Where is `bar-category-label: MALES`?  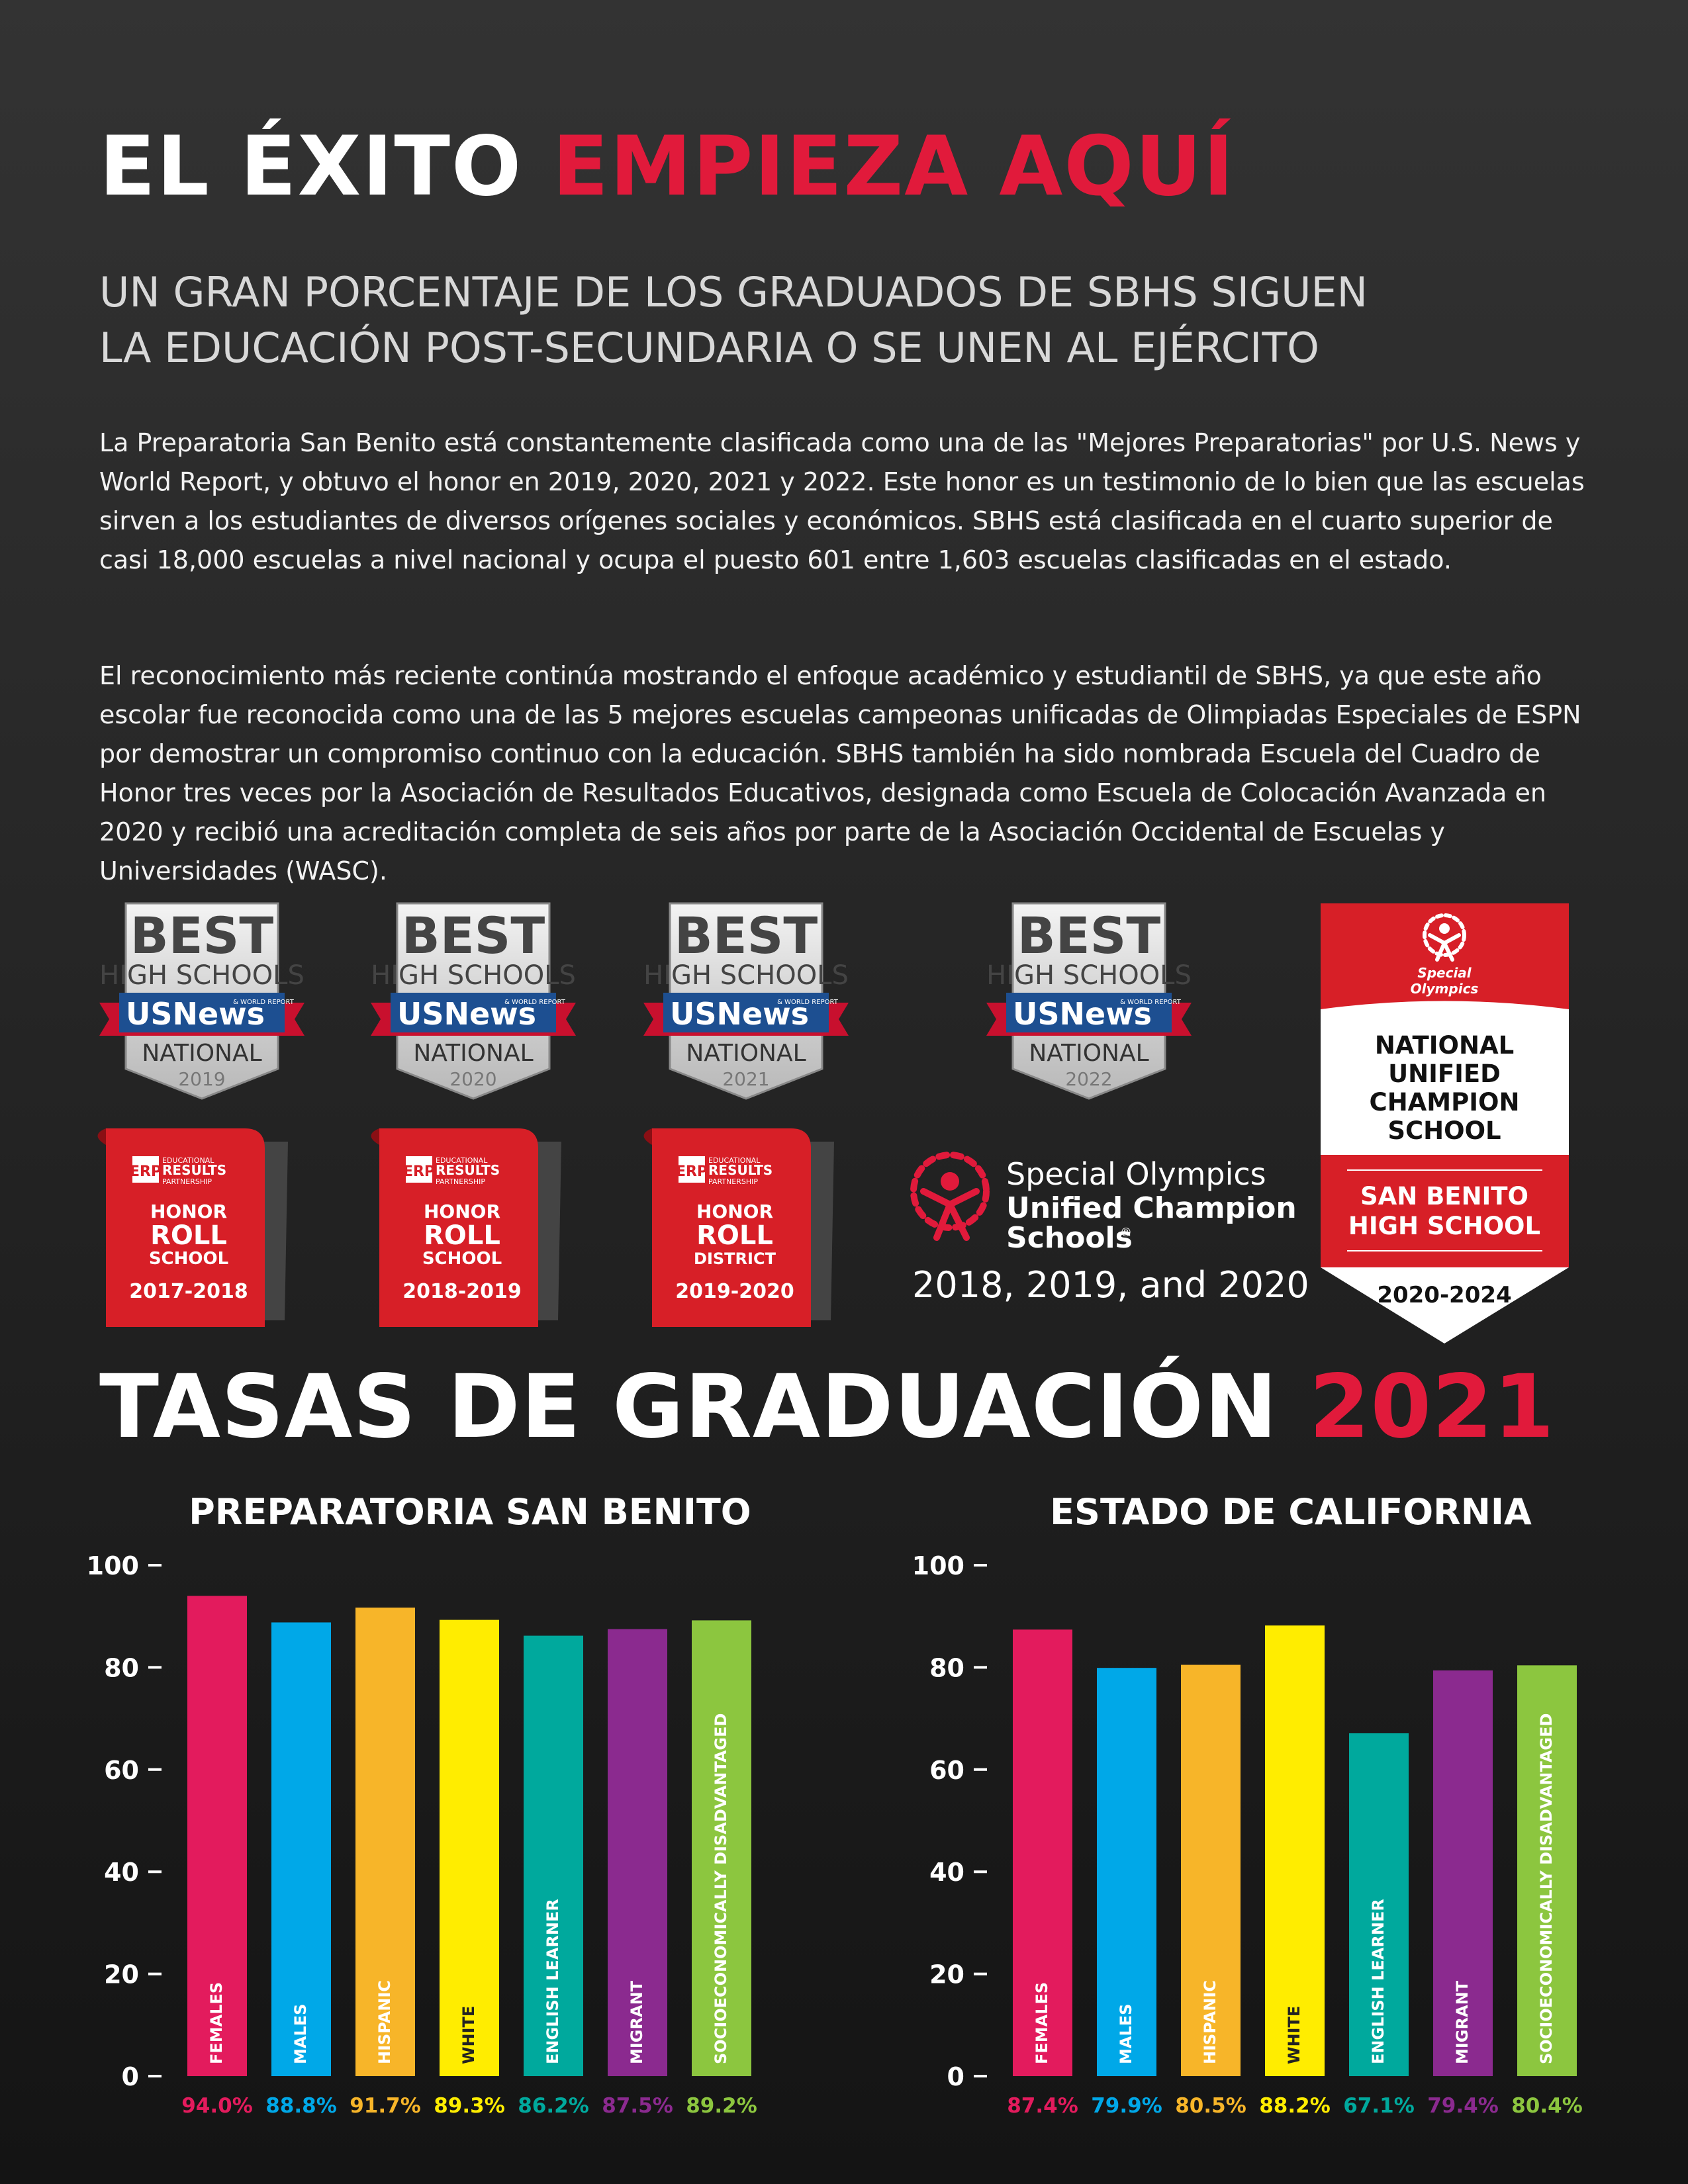 bar-category-label: MALES is located at coordinates (1126, 2034).